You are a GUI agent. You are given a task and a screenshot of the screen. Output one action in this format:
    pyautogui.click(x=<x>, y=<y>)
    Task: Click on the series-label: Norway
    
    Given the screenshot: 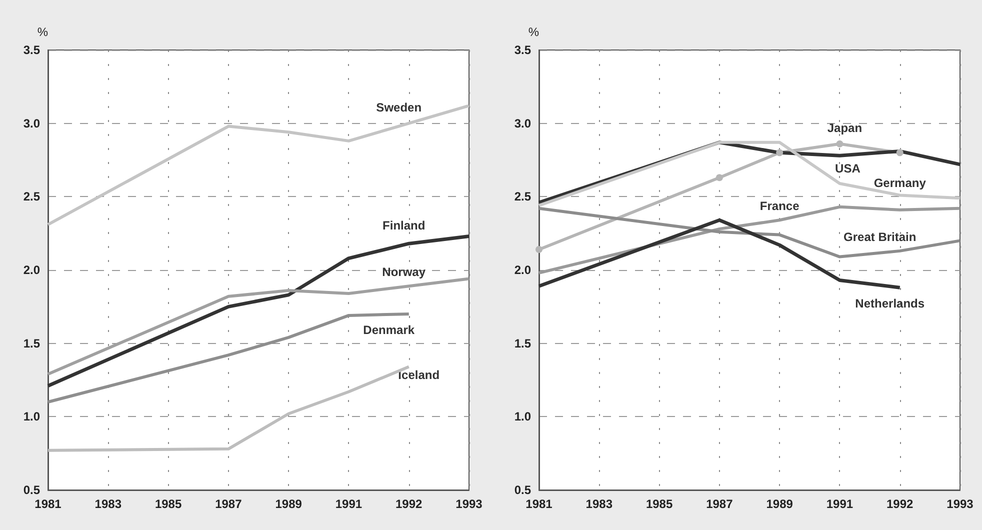 What is the action you would take?
    pyautogui.click(x=404, y=272)
    